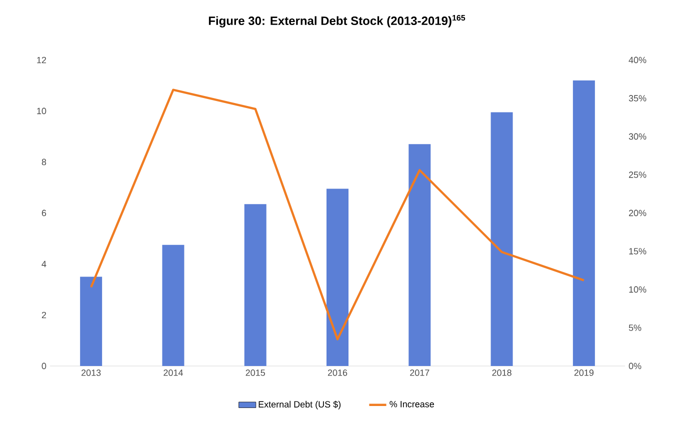 This screenshot has height=446, width=683. Describe the element at coordinates (637, 289) in the screenshot. I see `y2-tick-label: 10%` at that location.